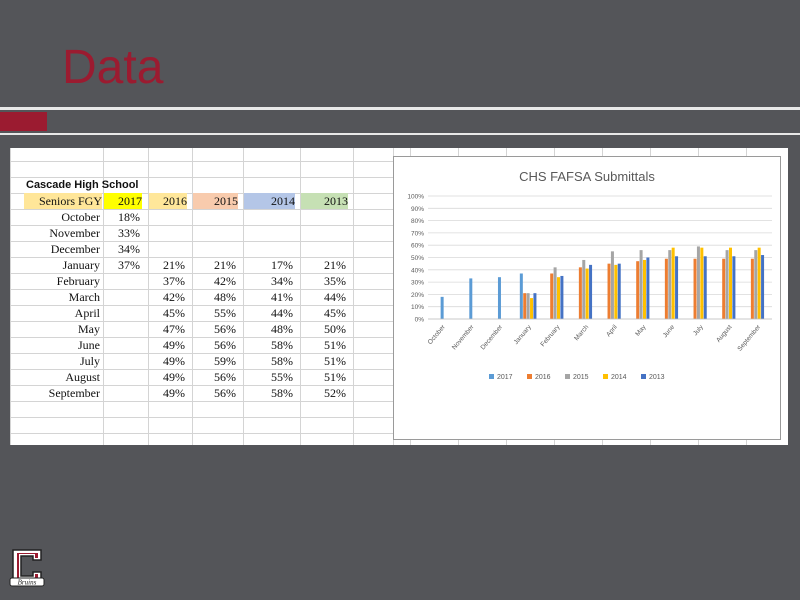 The height and width of the screenshot is (600, 800). What do you see at coordinates (591, 291) in the screenshot?
I see `bar-2013-march` at bounding box center [591, 291].